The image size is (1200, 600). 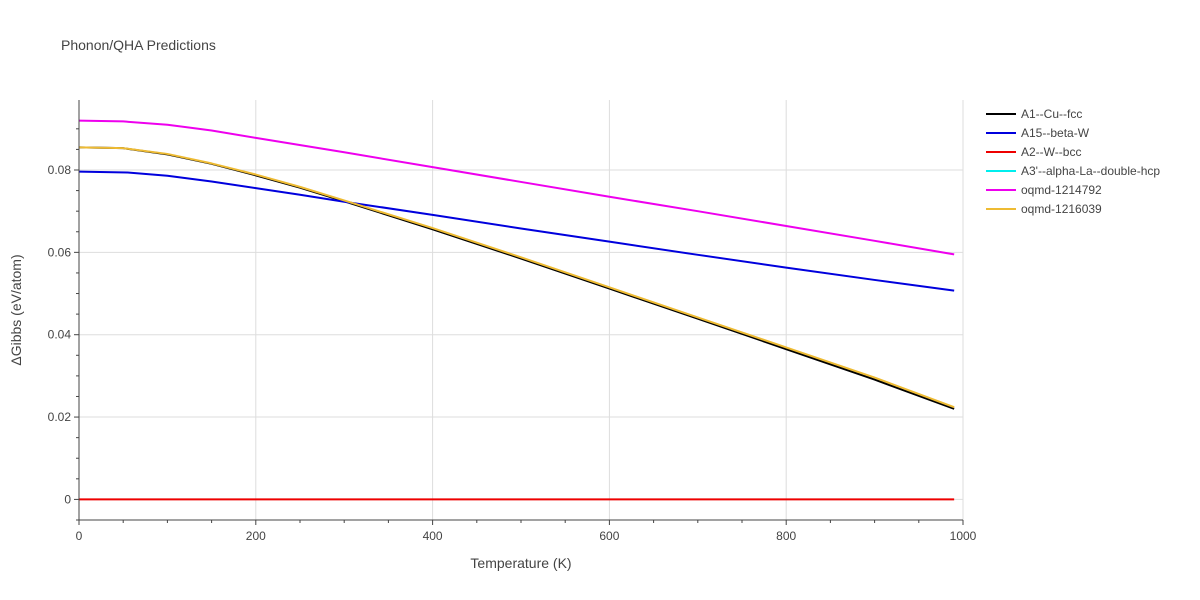 I want to click on legend-item-5: oqmd-1216039, so click(x=1044, y=209).